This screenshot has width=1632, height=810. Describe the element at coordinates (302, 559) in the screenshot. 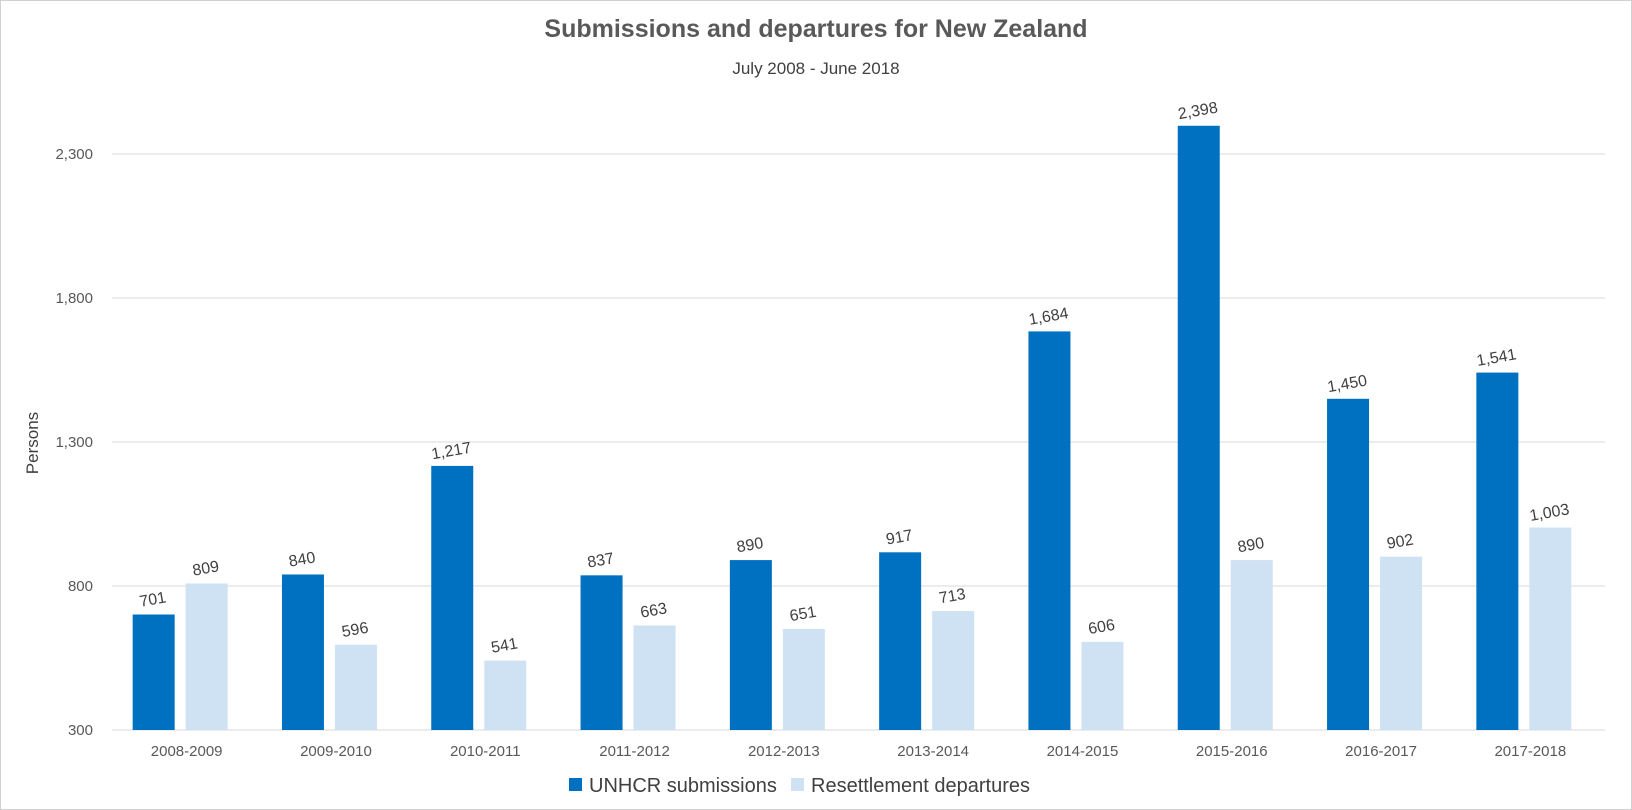

I see `data-label: 840` at that location.